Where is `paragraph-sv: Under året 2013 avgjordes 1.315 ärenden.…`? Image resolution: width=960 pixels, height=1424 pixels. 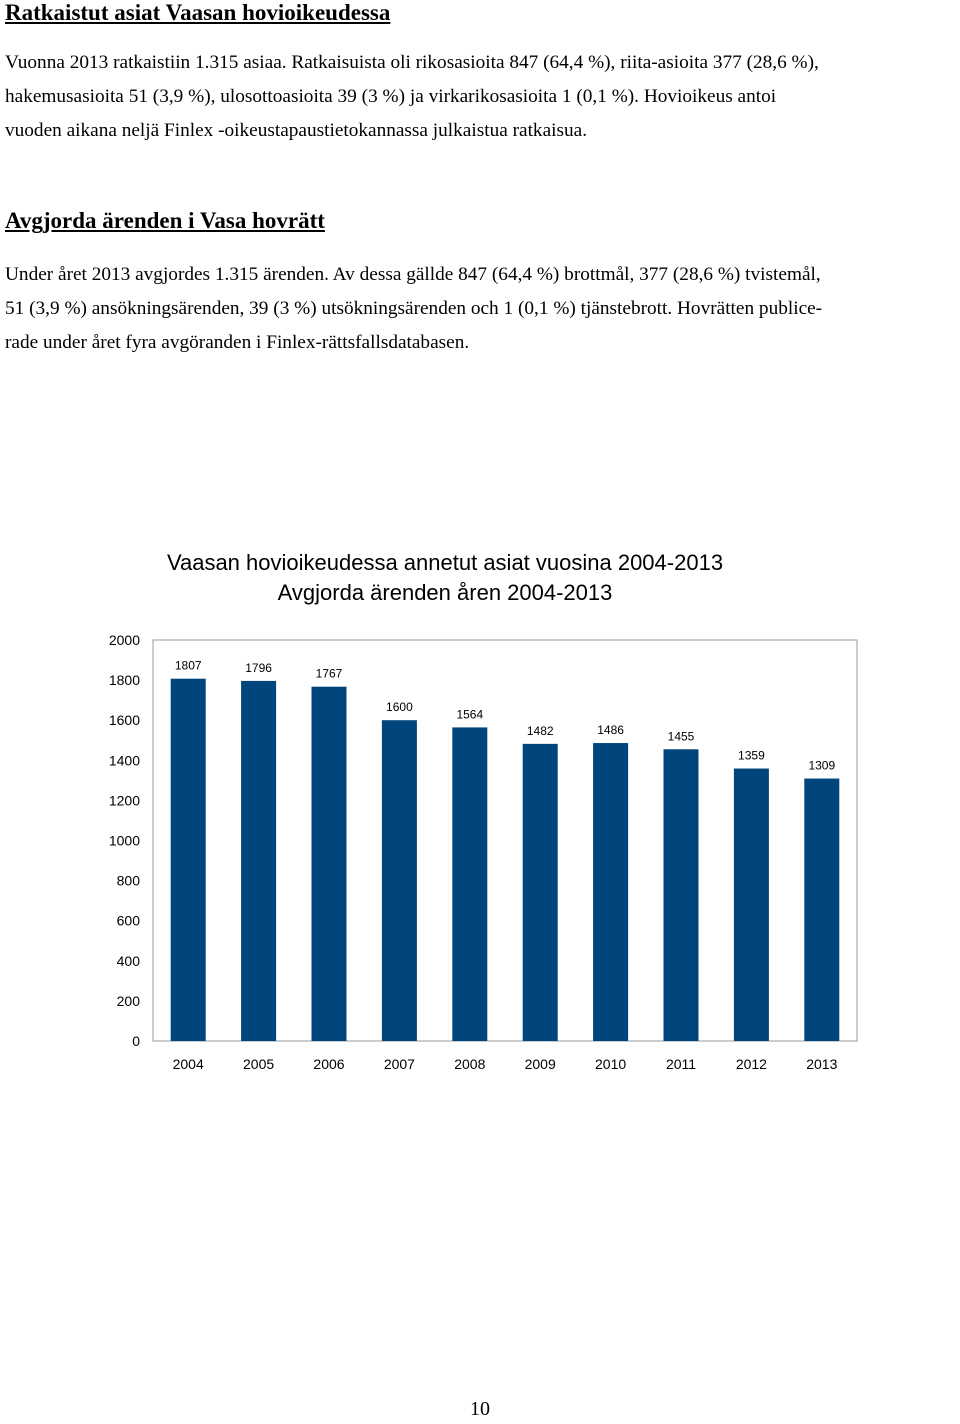 paragraph-sv: Under året 2013 avgjordes 1.315 ärenden.… is located at coordinates (481, 309).